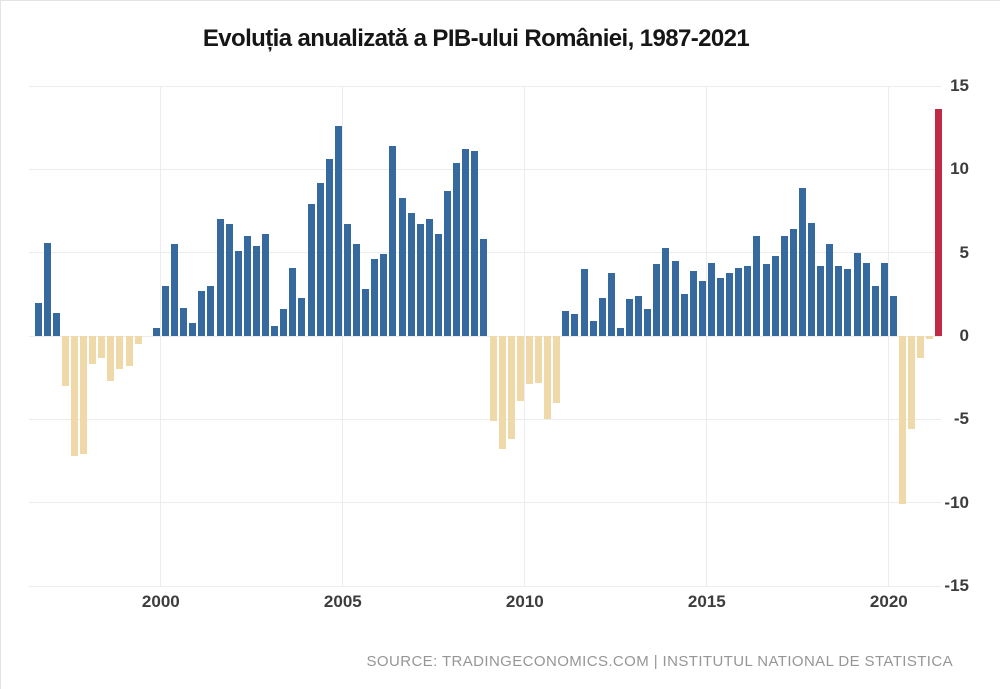  I want to click on bar-2012Q2, so click(611, 304).